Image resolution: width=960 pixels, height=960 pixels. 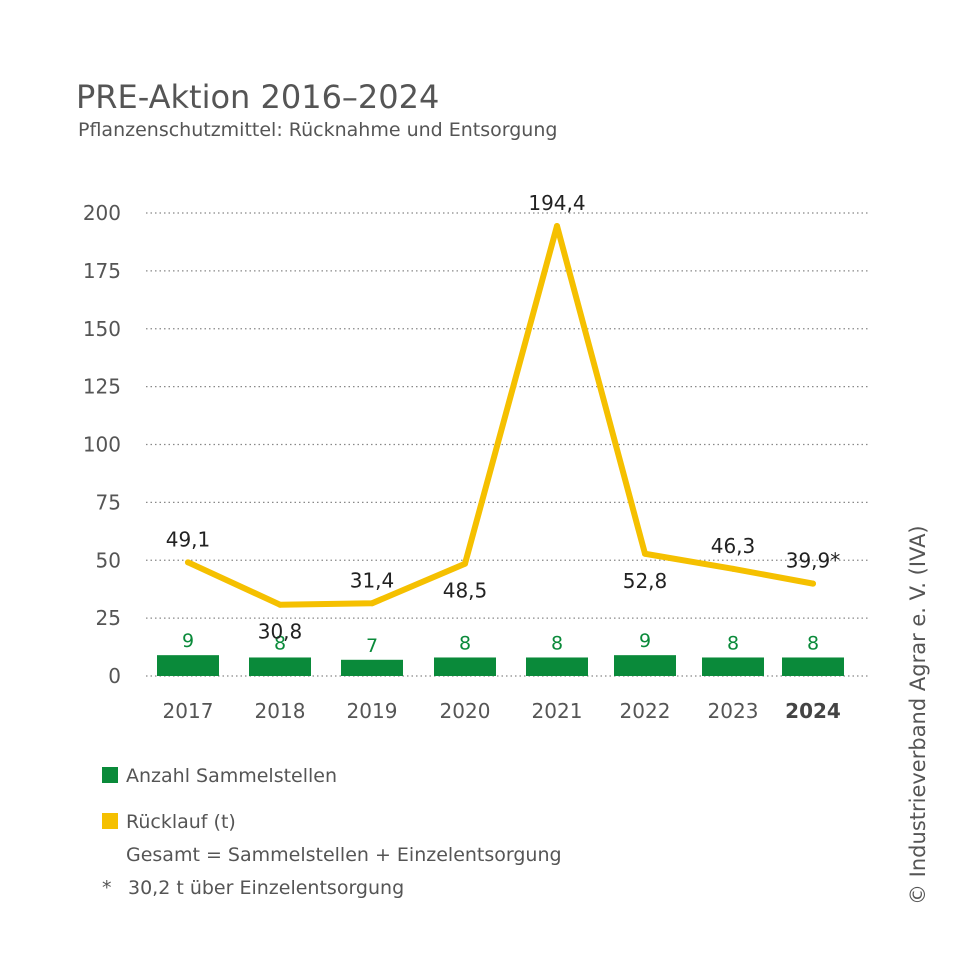 What do you see at coordinates (465, 591) in the screenshot?
I see `line-value-label: 48,5` at bounding box center [465, 591].